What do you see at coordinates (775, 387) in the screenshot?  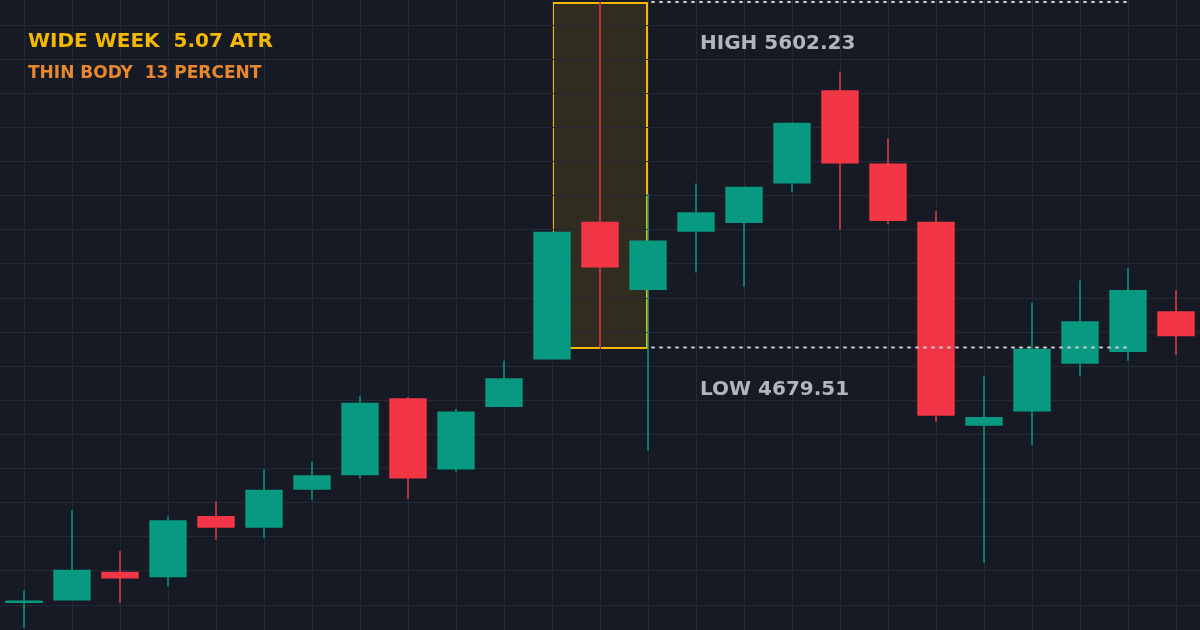 I see `ref-line-label: LOW 4679.51` at bounding box center [775, 387].